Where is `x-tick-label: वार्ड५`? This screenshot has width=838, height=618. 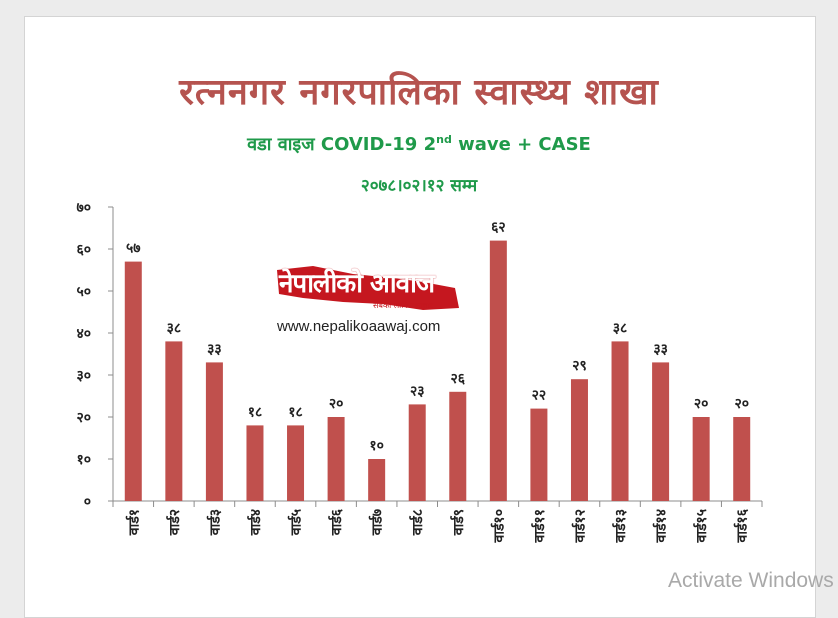 x-tick-label: वार्ड५ is located at coordinates (296, 522).